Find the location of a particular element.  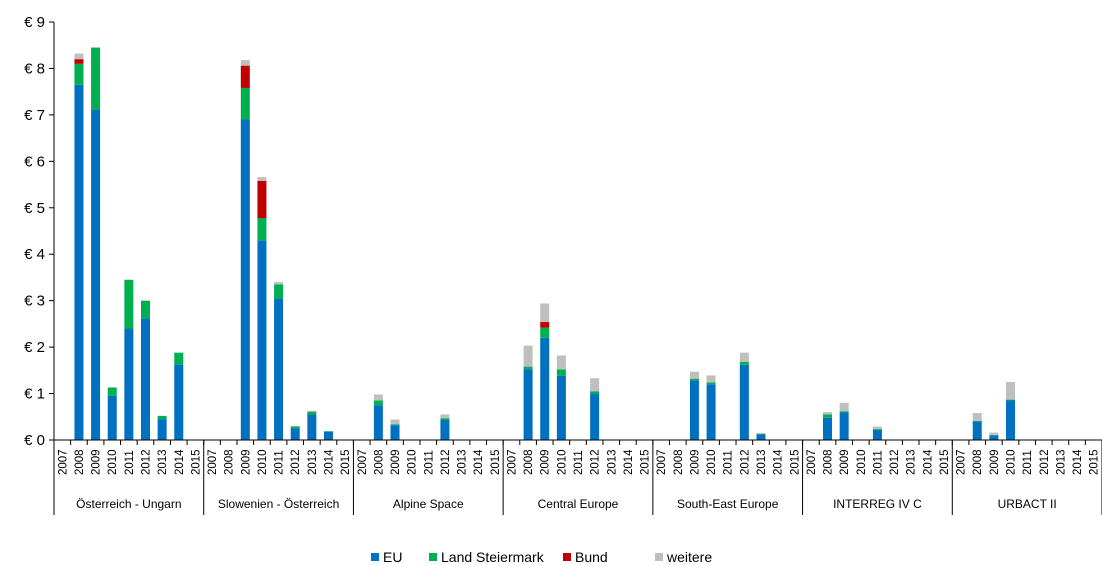

legend-label: Bund is located at coordinates (591, 557).